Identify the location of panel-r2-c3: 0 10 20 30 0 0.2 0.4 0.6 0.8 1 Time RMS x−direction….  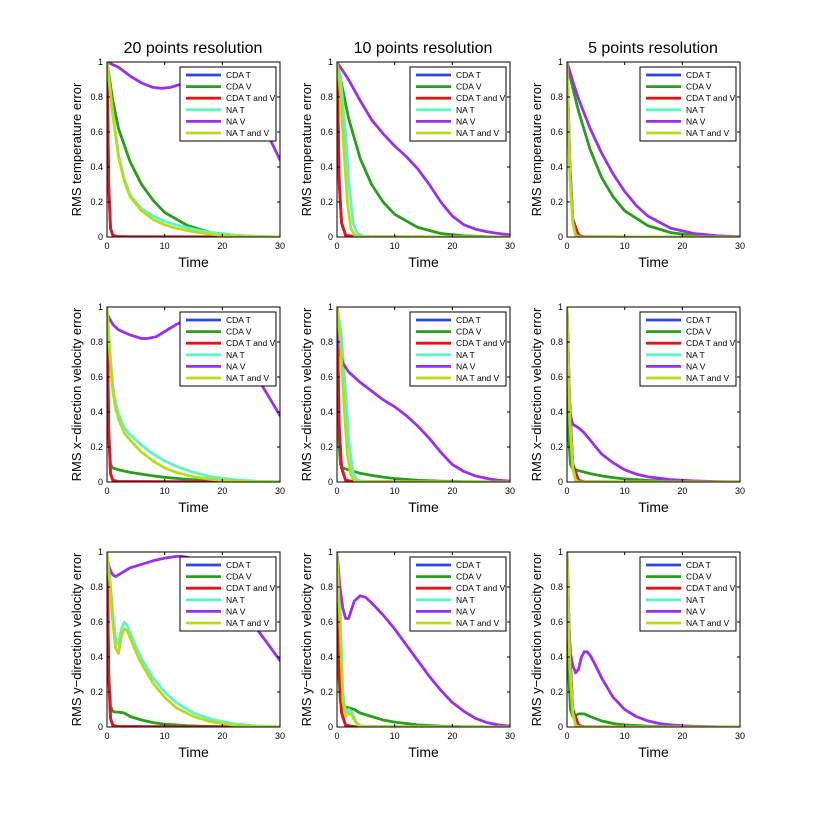
(637, 408).